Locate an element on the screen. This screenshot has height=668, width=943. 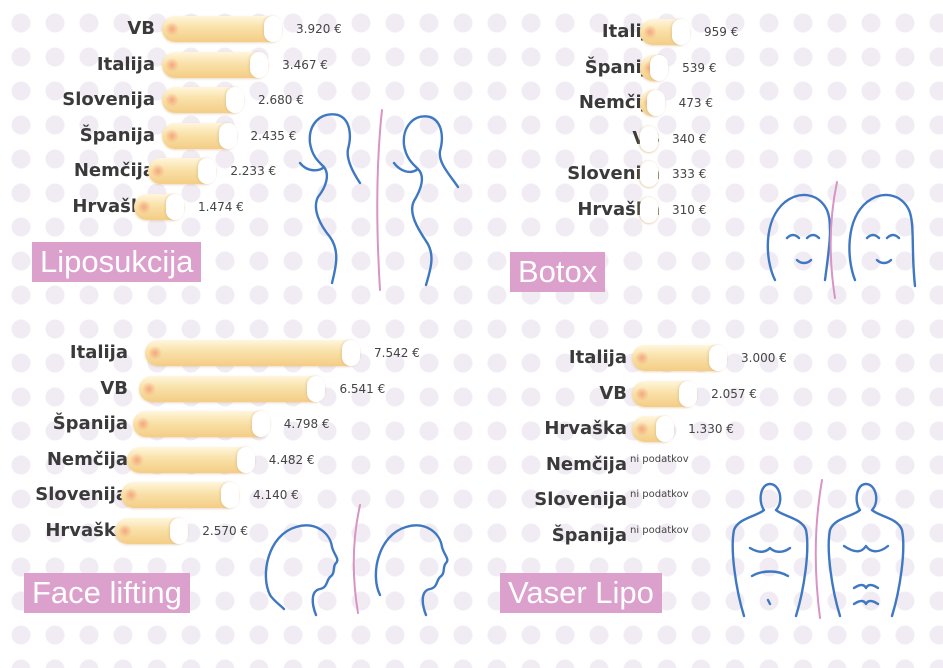
value-label: 3.920 € is located at coordinates (319, 29).